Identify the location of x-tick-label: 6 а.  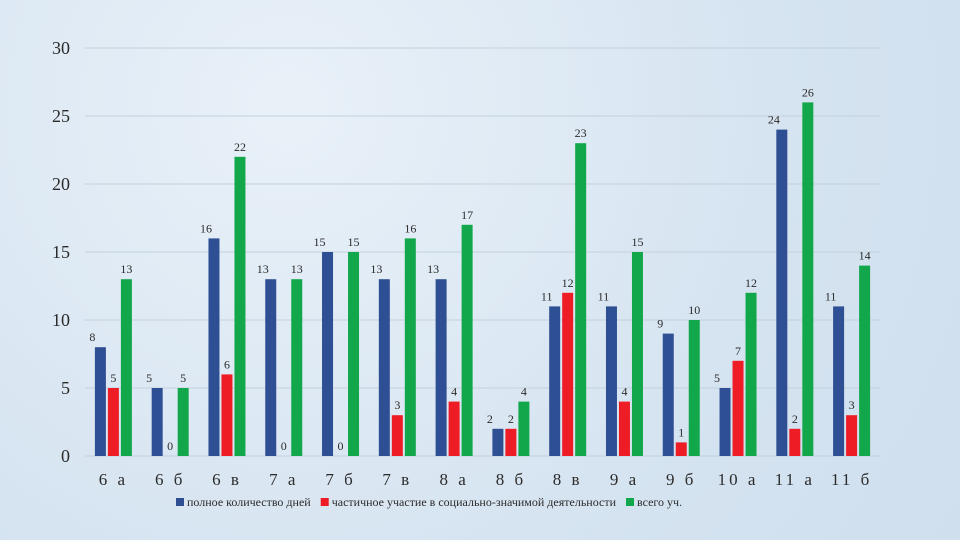
(113, 479).